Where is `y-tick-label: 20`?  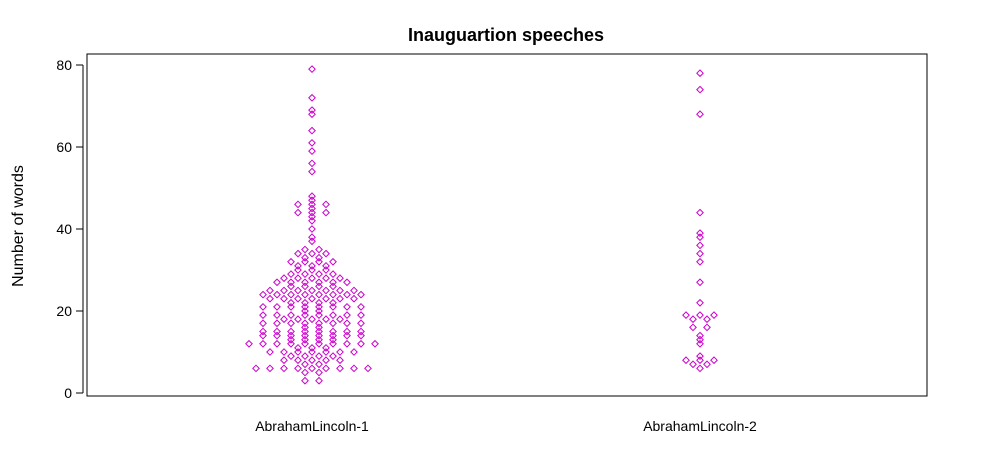 y-tick-label: 20 is located at coordinates (64, 311).